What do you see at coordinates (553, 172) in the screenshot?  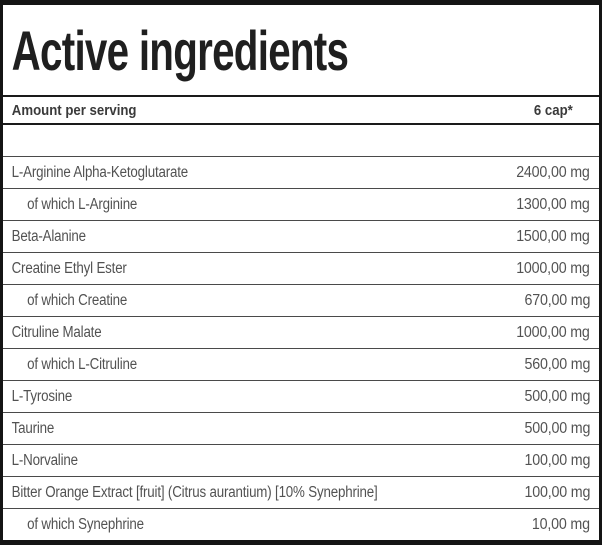 I see `ingredient-amount: 2400,00 mg` at bounding box center [553, 172].